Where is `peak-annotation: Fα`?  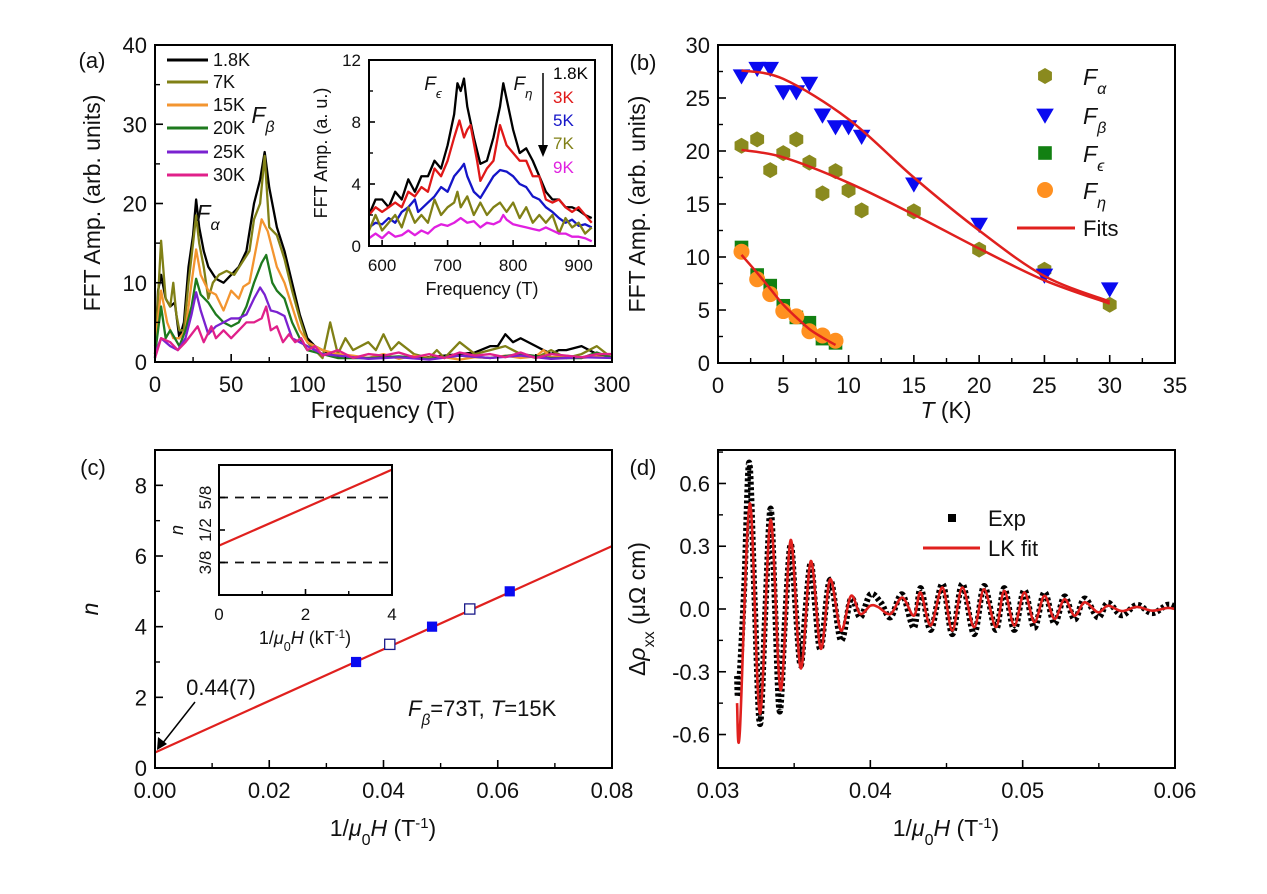 peak-annotation: Fα is located at coordinates (208, 217).